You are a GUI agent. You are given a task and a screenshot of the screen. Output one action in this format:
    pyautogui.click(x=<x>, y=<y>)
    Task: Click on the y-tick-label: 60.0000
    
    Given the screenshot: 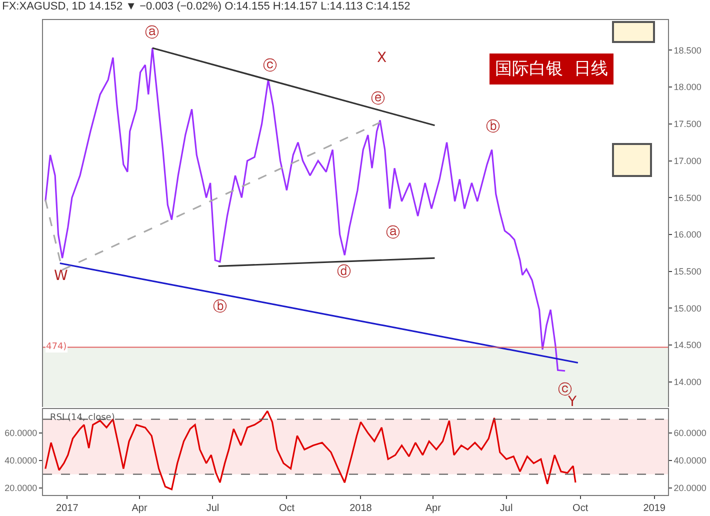 What is the action you would take?
    pyautogui.click(x=21, y=433)
    